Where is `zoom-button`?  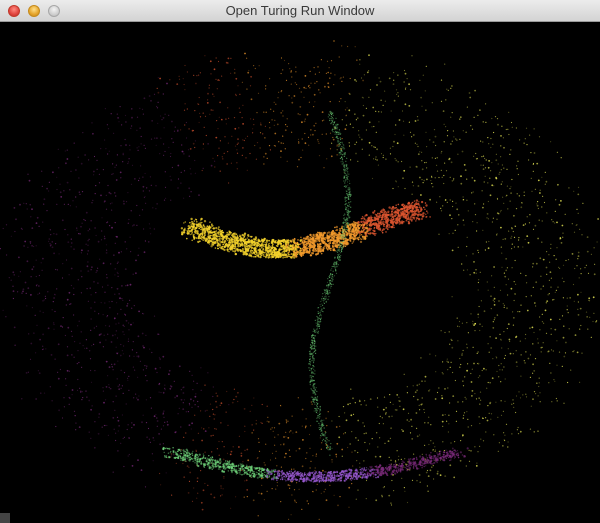 zoom-button is located at coordinates (54, 11).